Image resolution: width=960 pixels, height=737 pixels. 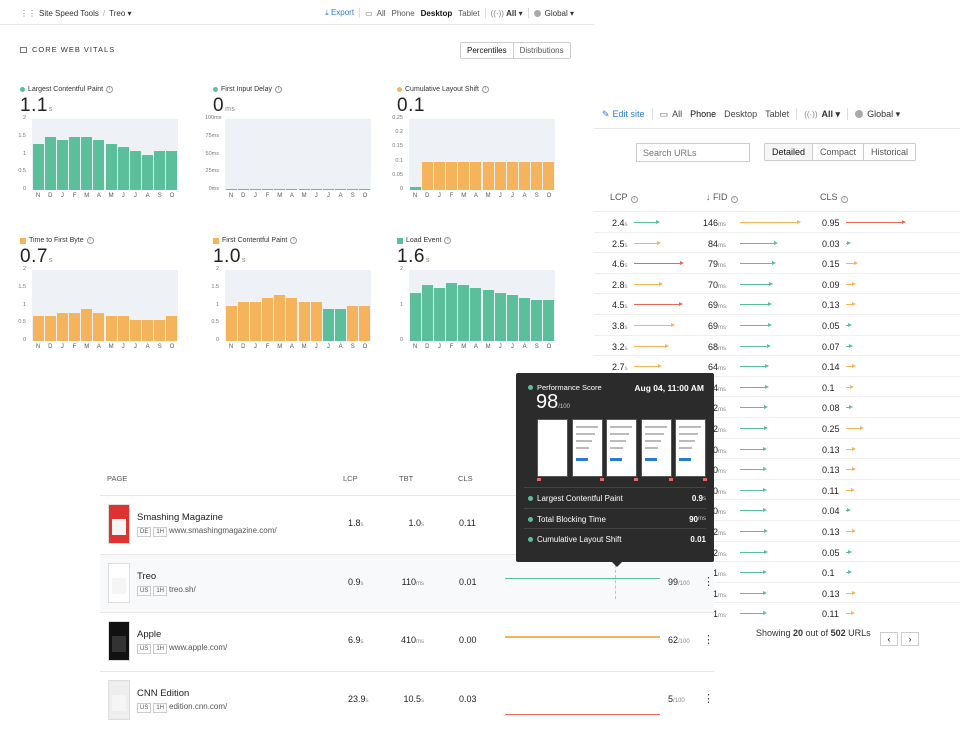 What do you see at coordinates (223, 530) in the screenshot?
I see `page-url: www.smashingmagazine.com/` at bounding box center [223, 530].